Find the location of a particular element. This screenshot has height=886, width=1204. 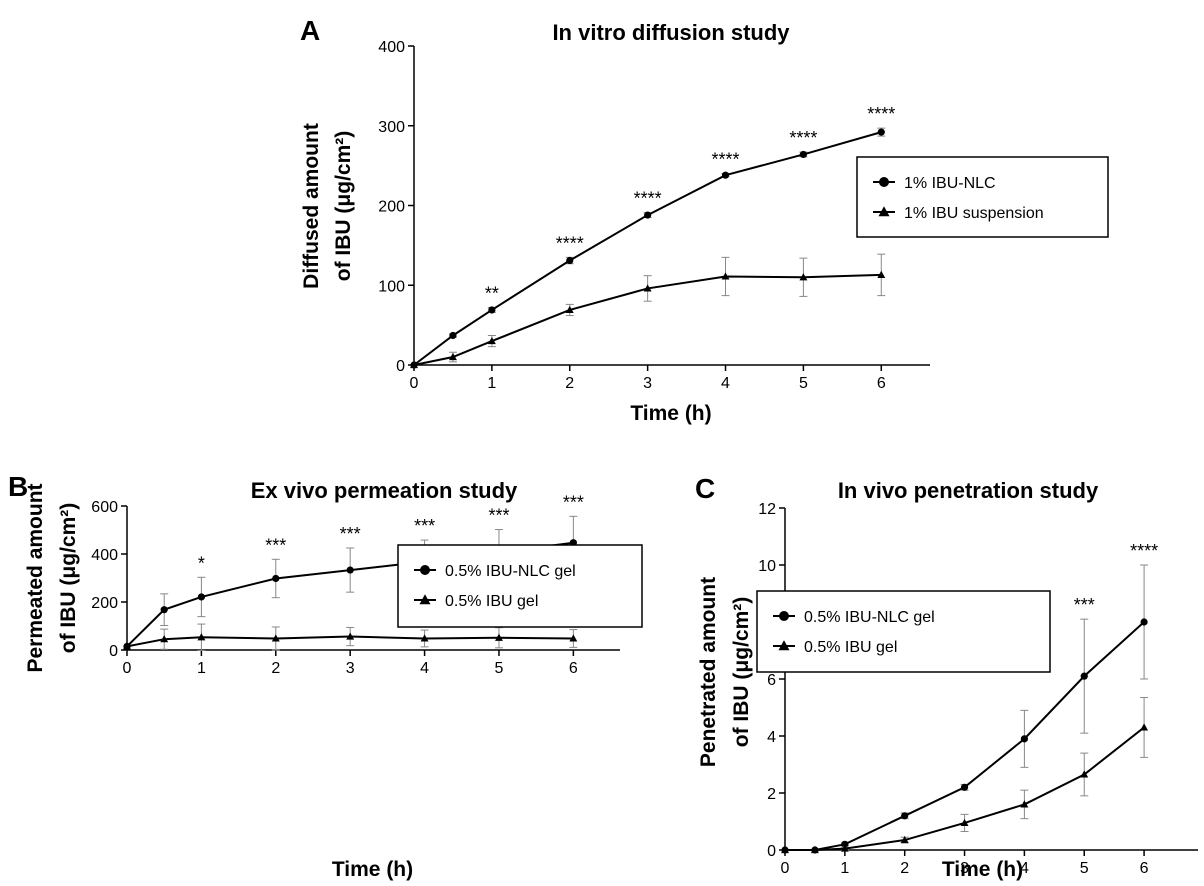

panel-letter: C is located at coordinates (705, 488).